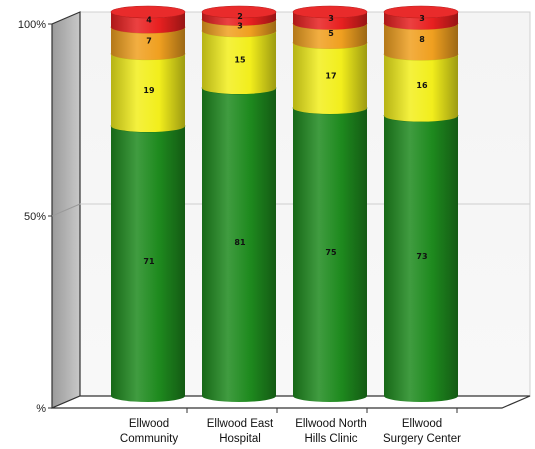 The width and height of the screenshot is (535, 449). Describe the element at coordinates (149, 439) in the screenshot. I see `category-label-0-1: Community` at that location.